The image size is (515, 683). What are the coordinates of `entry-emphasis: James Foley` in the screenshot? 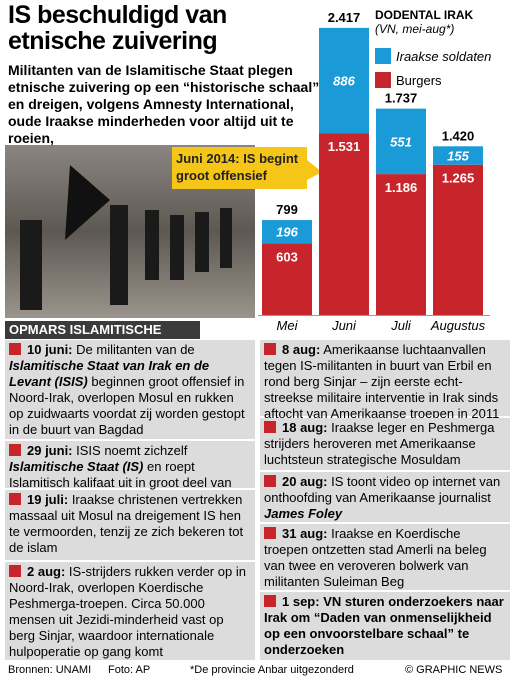 It's located at (303, 513).